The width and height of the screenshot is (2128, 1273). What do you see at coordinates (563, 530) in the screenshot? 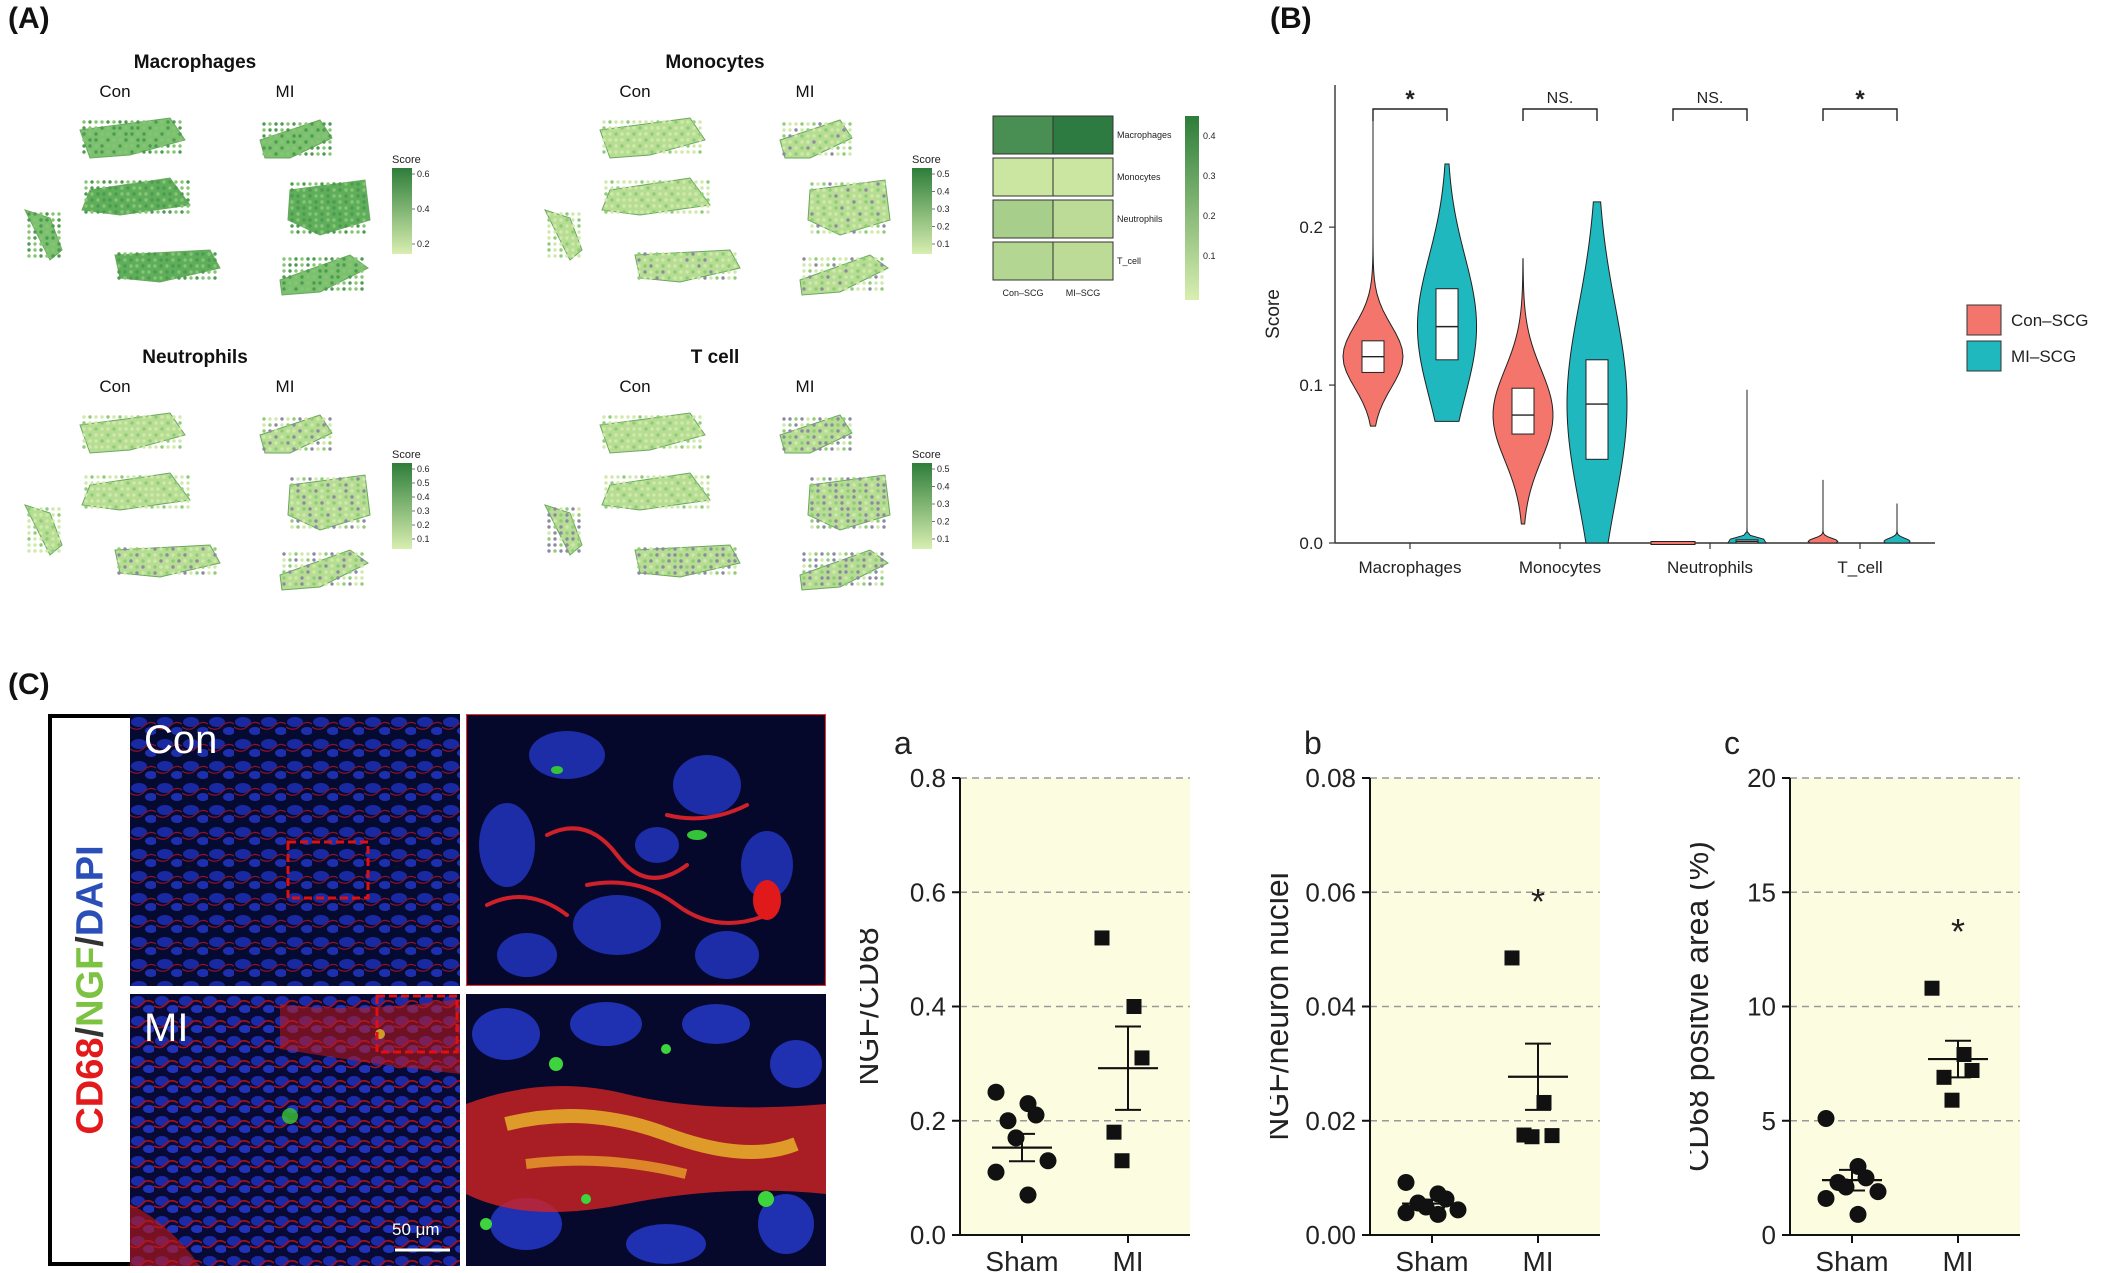
I see `tissue-slice-shape` at bounding box center [563, 530].